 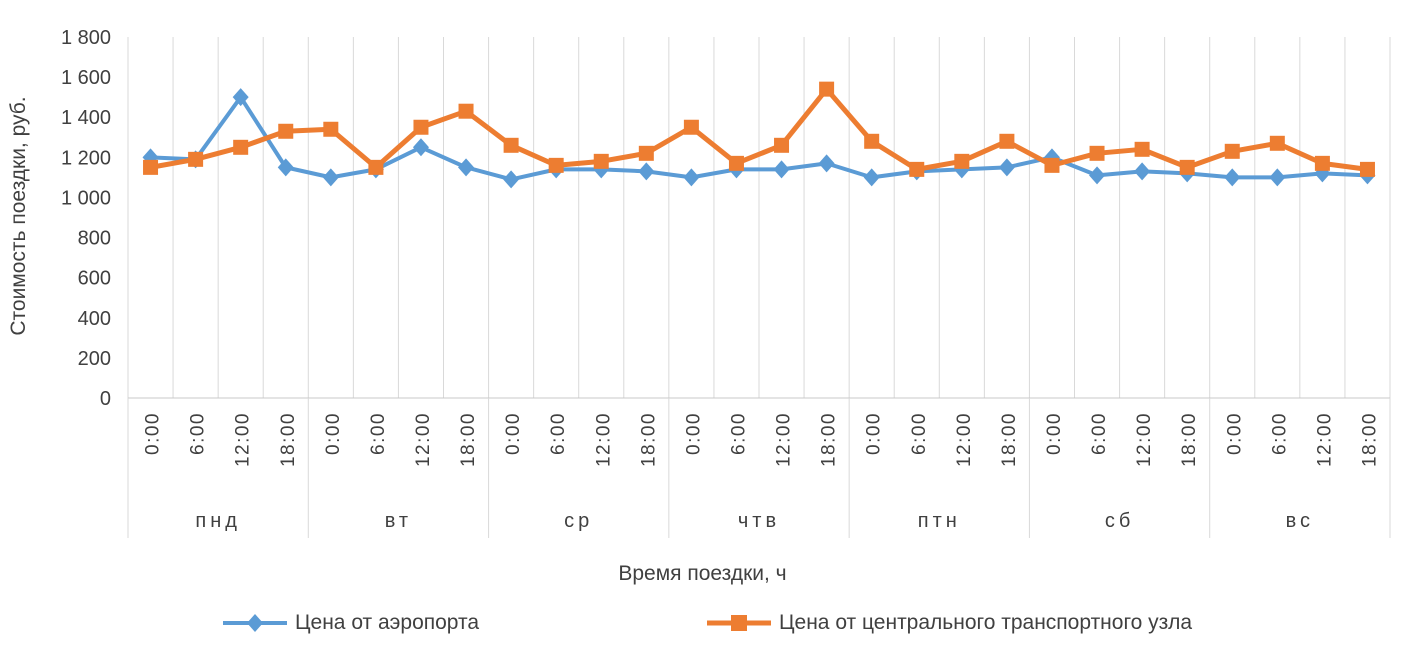 What do you see at coordinates (939, 521) in the screenshot?
I see `day-group-label: птн` at bounding box center [939, 521].